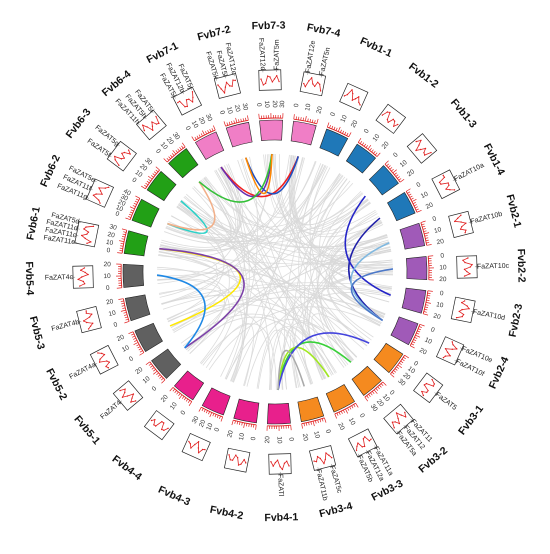 The height and width of the screenshot is (554, 550). Describe the element at coordinates (471, 420) in the screenshot. I see `chromosome-label: Fvb3-1` at that location.